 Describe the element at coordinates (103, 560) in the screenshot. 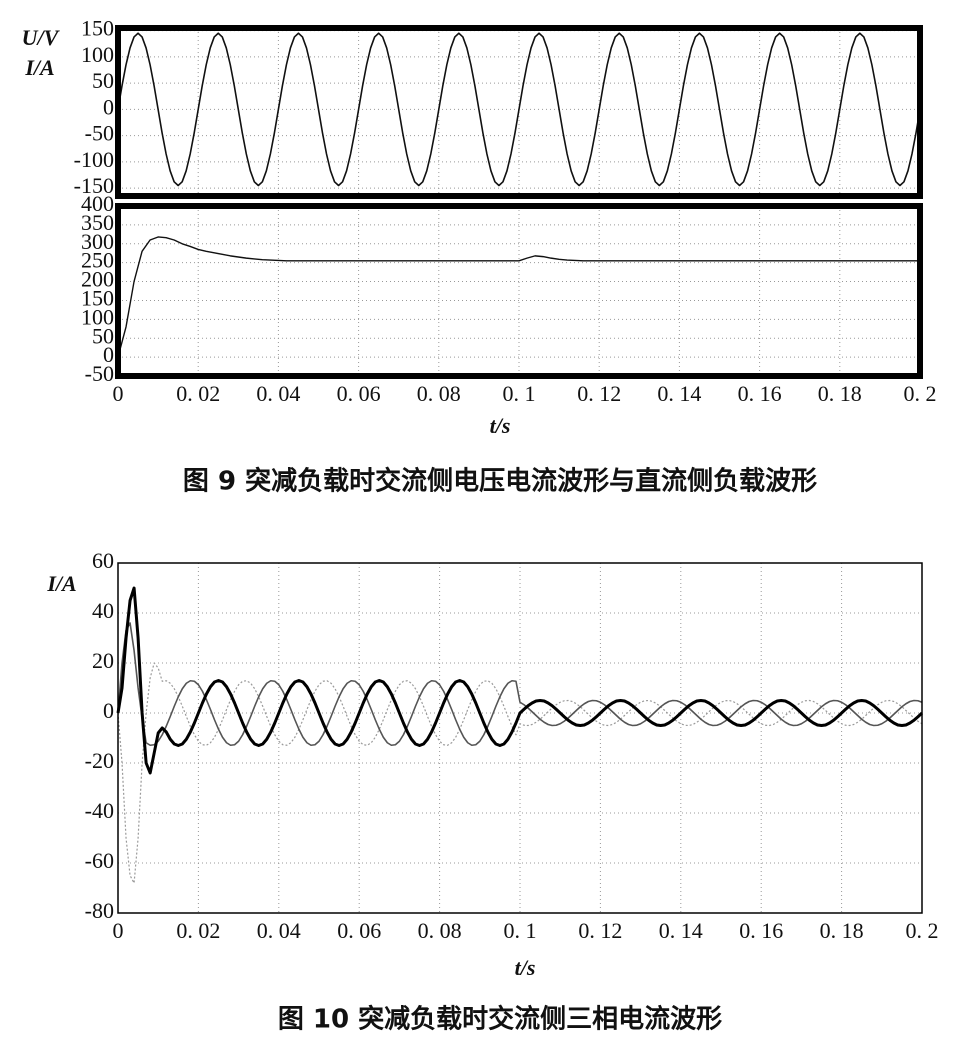

I see `y-tick-label: 60` at that location.